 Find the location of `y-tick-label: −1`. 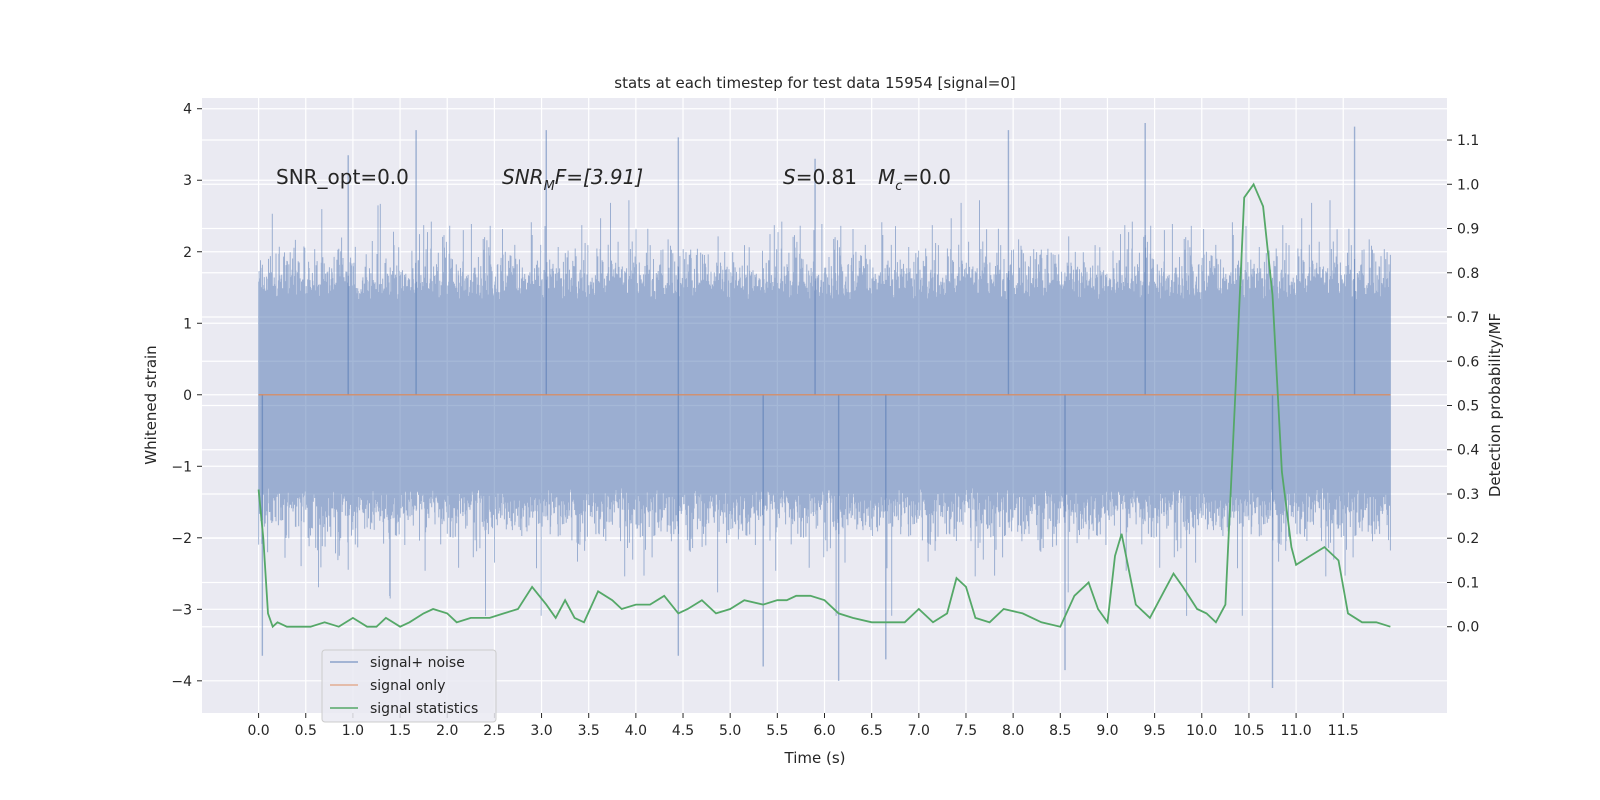

y-tick-label: −1 is located at coordinates (181, 467).